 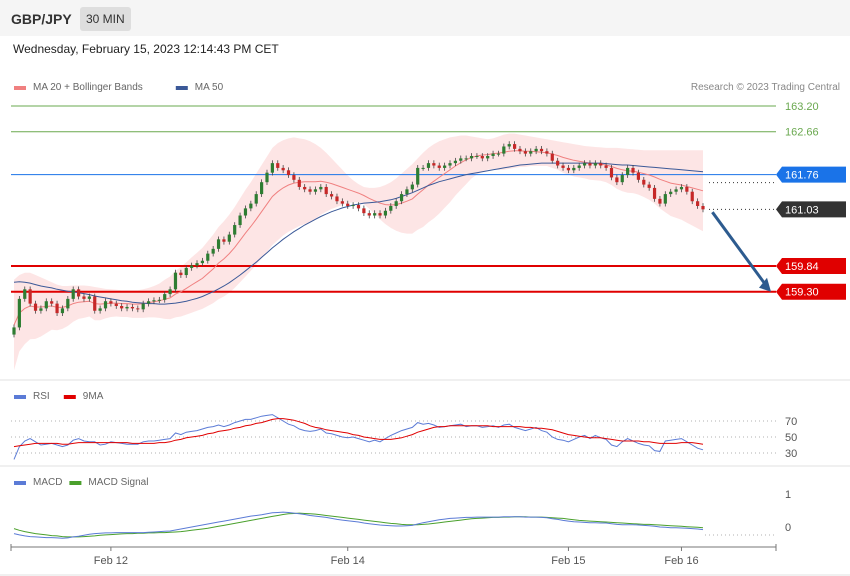 What do you see at coordinates (425, 18) in the screenshot?
I see `top-bar: GBP/JPY 30 MIN` at bounding box center [425, 18].